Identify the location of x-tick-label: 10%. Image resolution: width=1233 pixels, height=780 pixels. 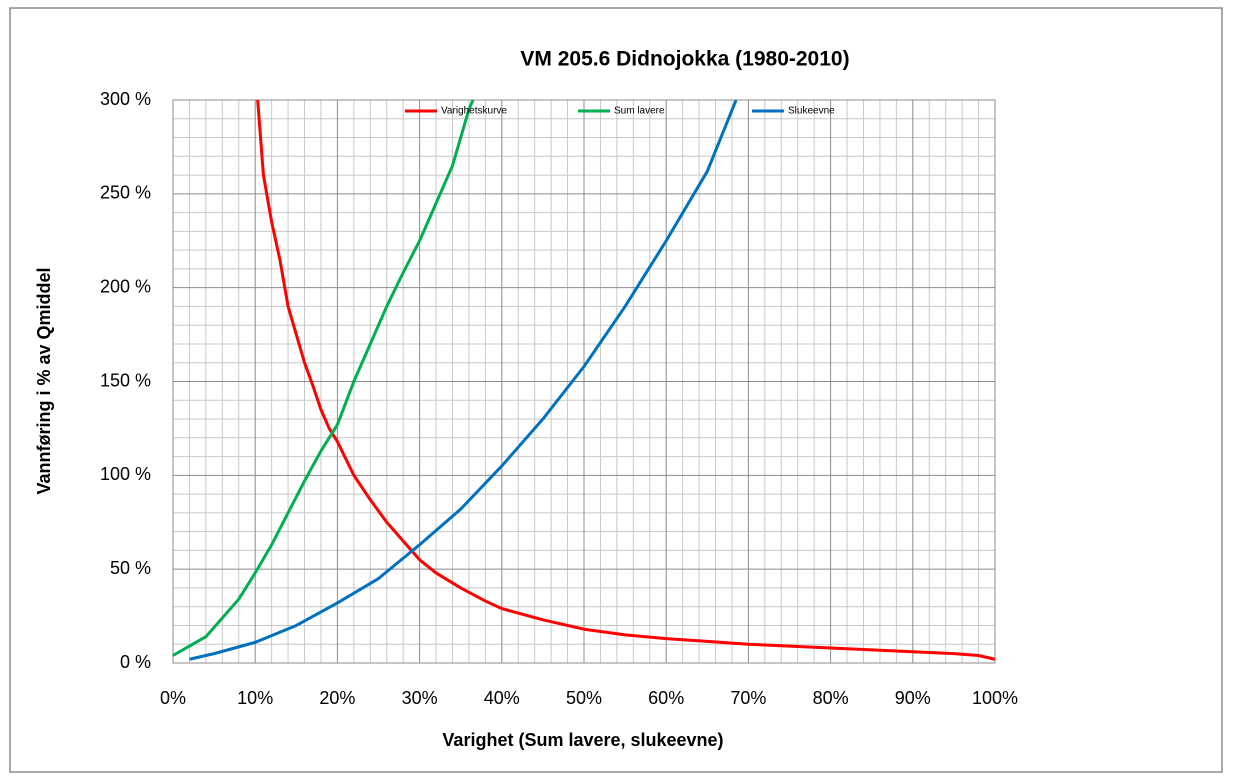
(255, 698).